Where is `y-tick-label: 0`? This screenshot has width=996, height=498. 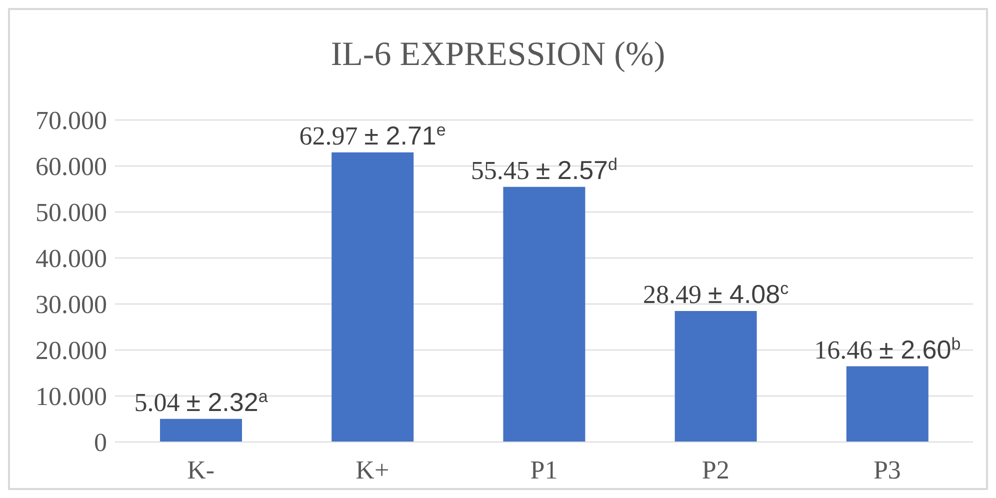
y-tick-label: 0 is located at coordinates (100, 443).